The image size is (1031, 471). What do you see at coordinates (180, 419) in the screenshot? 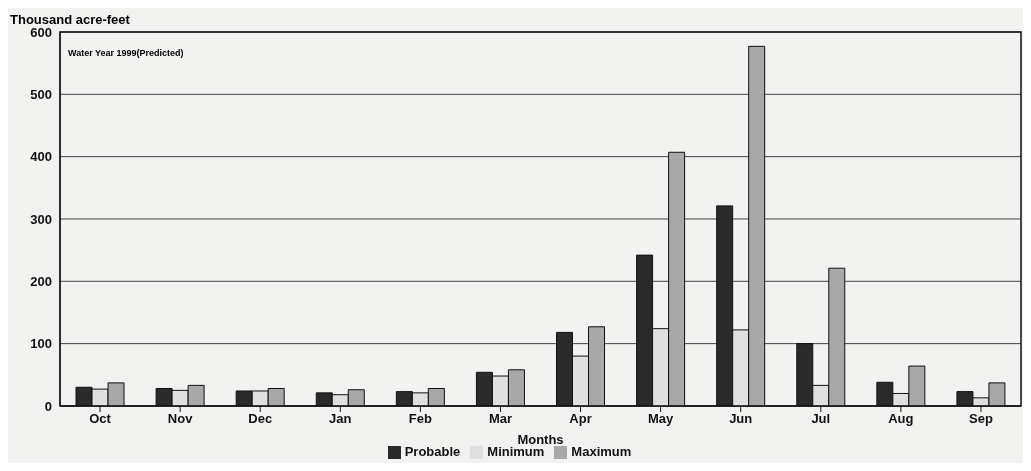
I see `x-tick-label: Nov` at bounding box center [180, 419].